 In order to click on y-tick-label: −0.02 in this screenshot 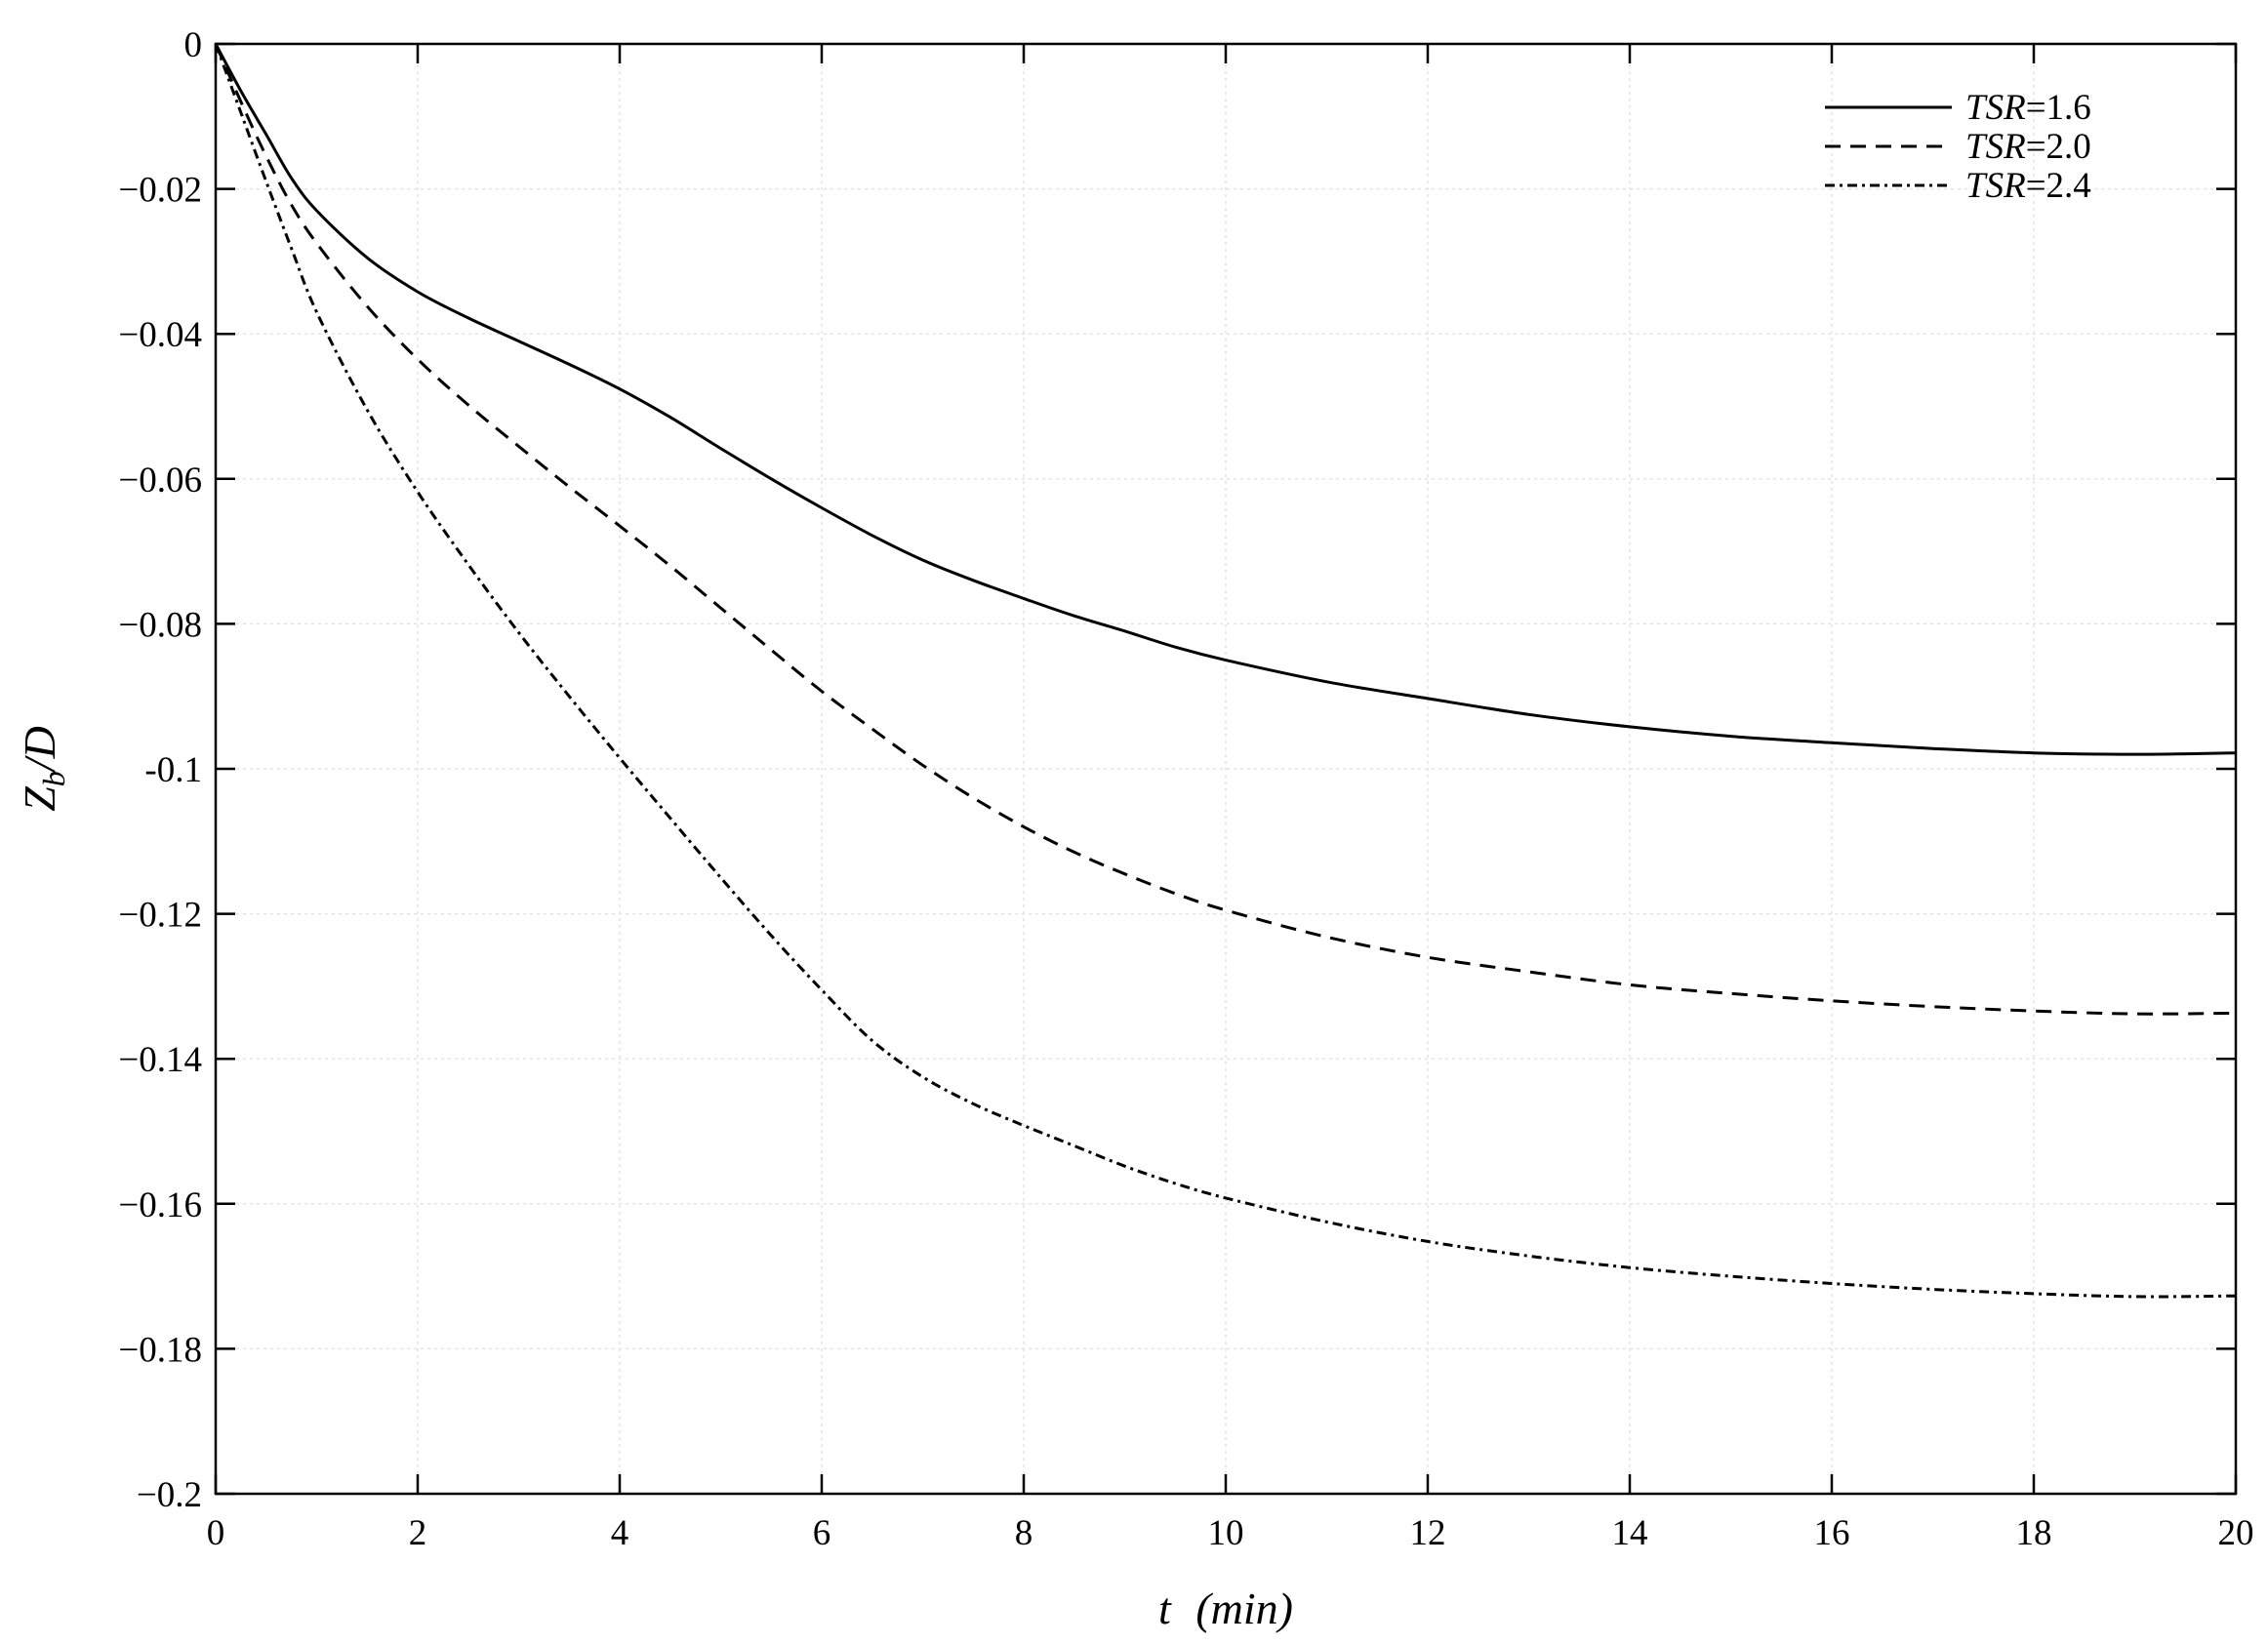, I will do `click(160, 191)`.